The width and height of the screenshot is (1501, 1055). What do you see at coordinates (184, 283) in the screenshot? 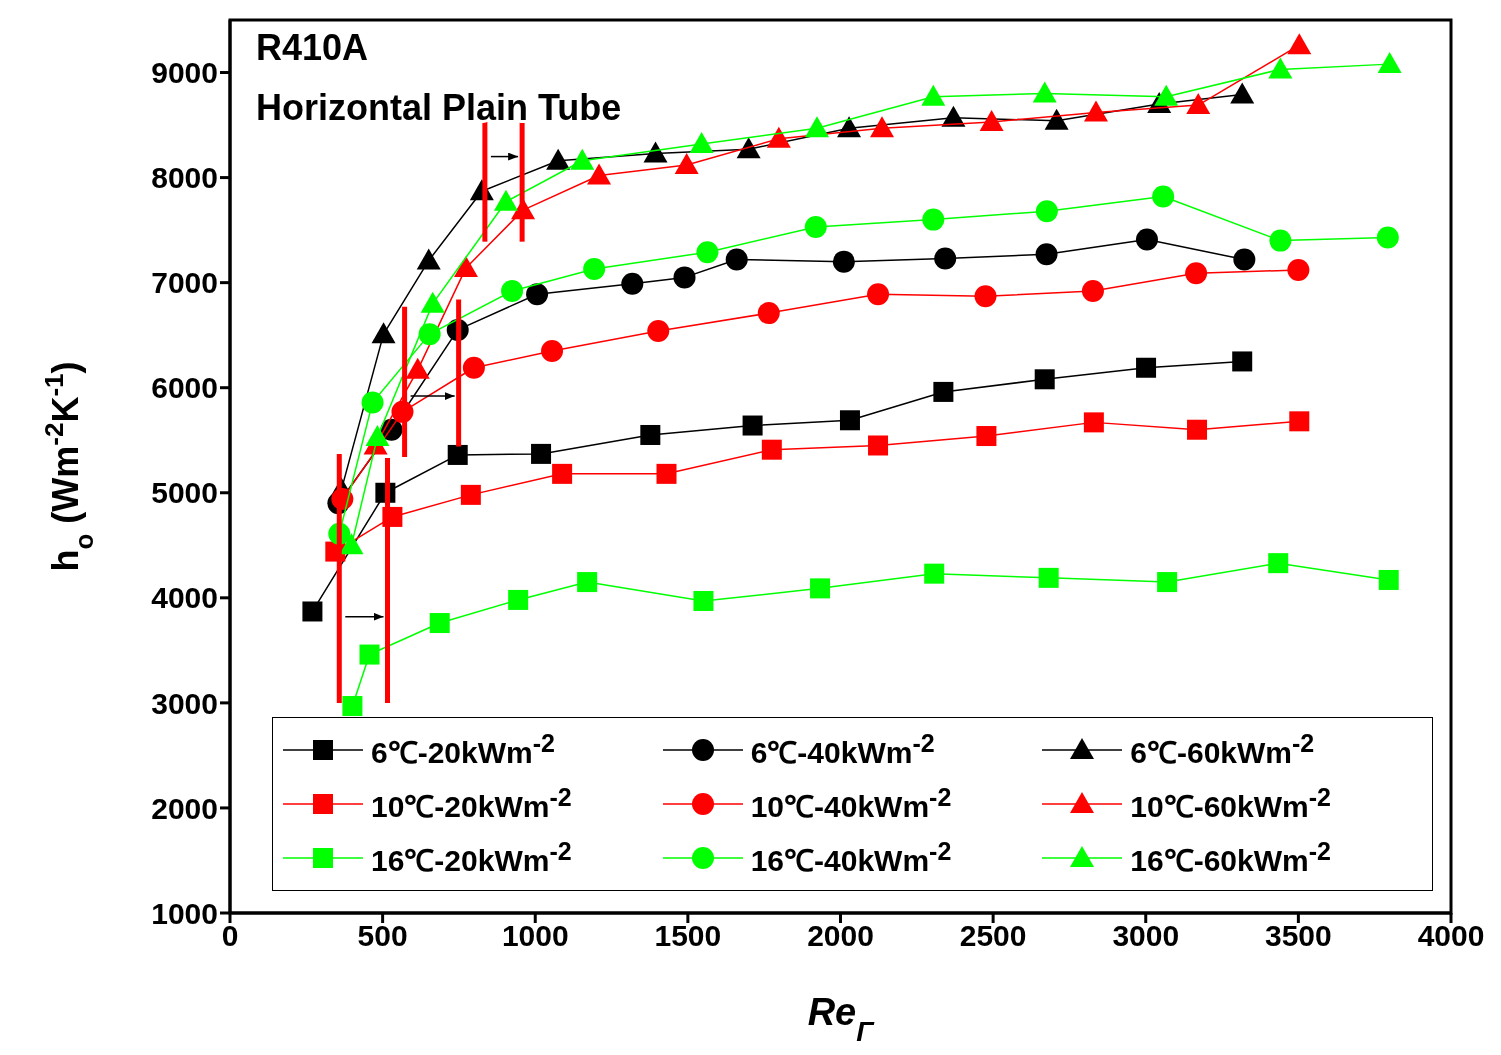
I see `y-tick-label: 7000` at bounding box center [184, 283].